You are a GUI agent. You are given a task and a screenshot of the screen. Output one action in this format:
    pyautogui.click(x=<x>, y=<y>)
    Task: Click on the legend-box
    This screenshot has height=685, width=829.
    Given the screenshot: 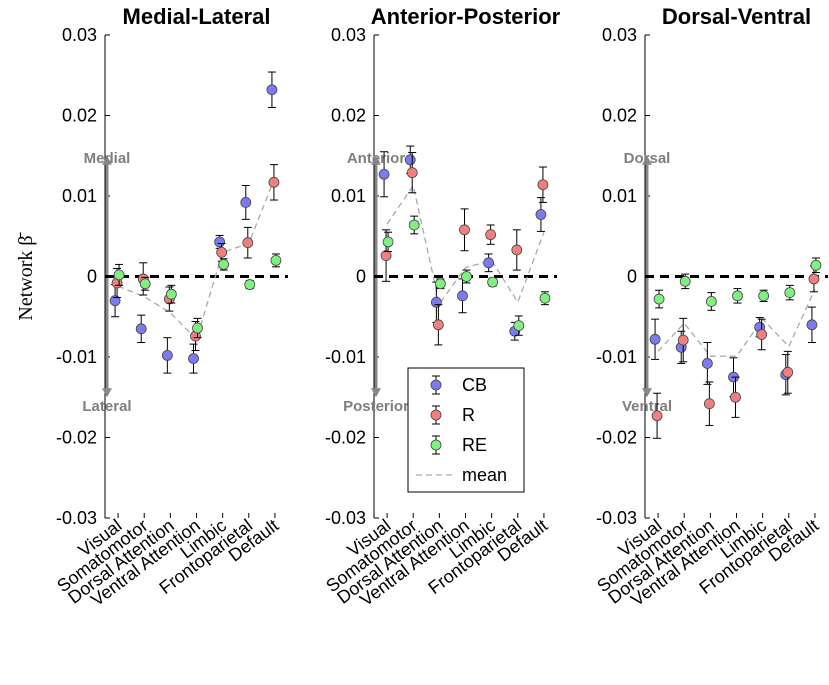 What is the action you would take?
    pyautogui.click(x=466, y=430)
    